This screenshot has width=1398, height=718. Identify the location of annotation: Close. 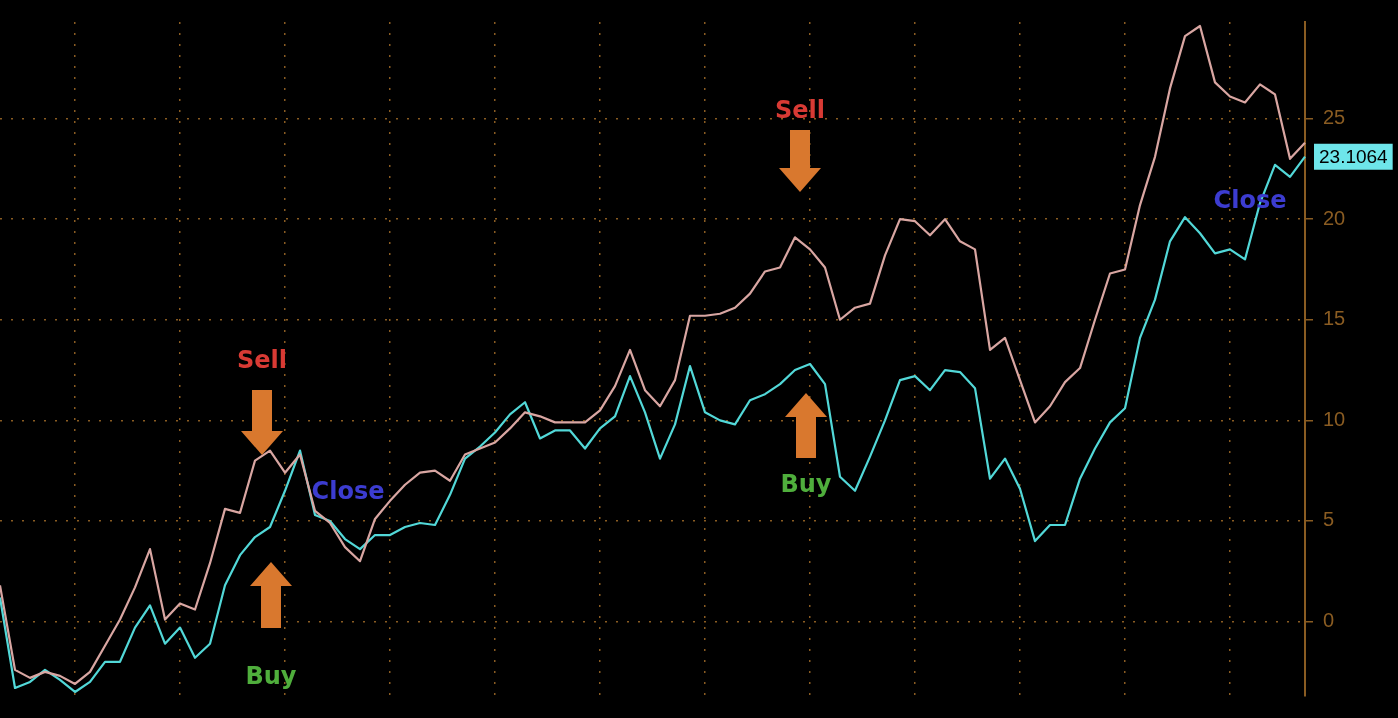
(348, 491).